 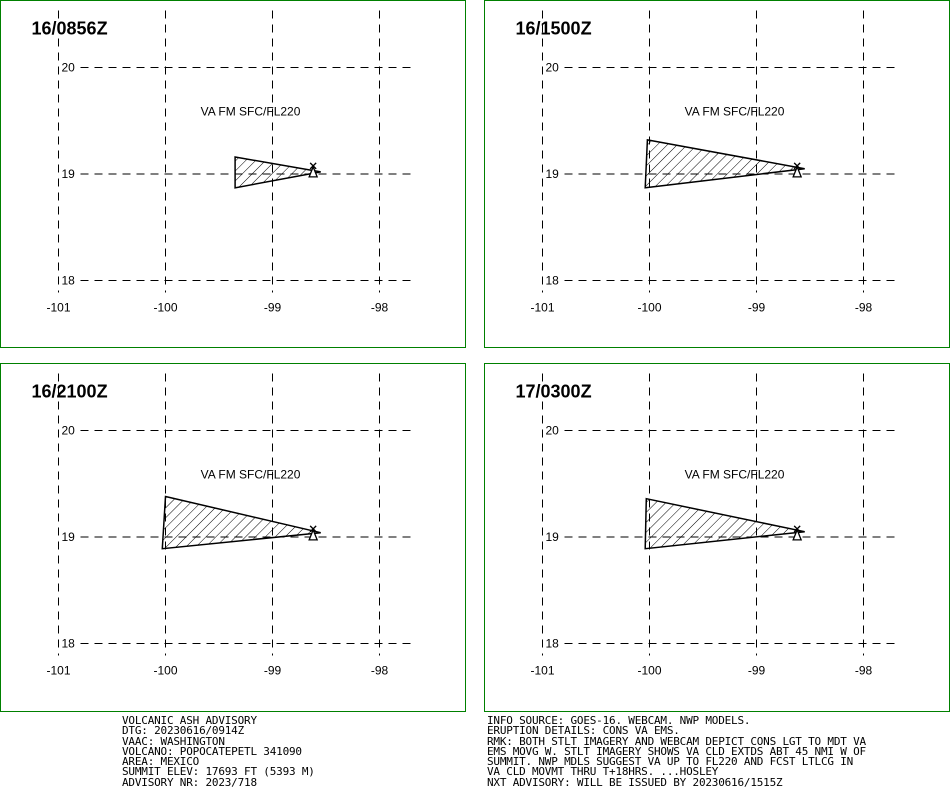 What do you see at coordinates (70, 392) in the screenshot?
I see `panel-time-label: 16/2100Z` at bounding box center [70, 392].